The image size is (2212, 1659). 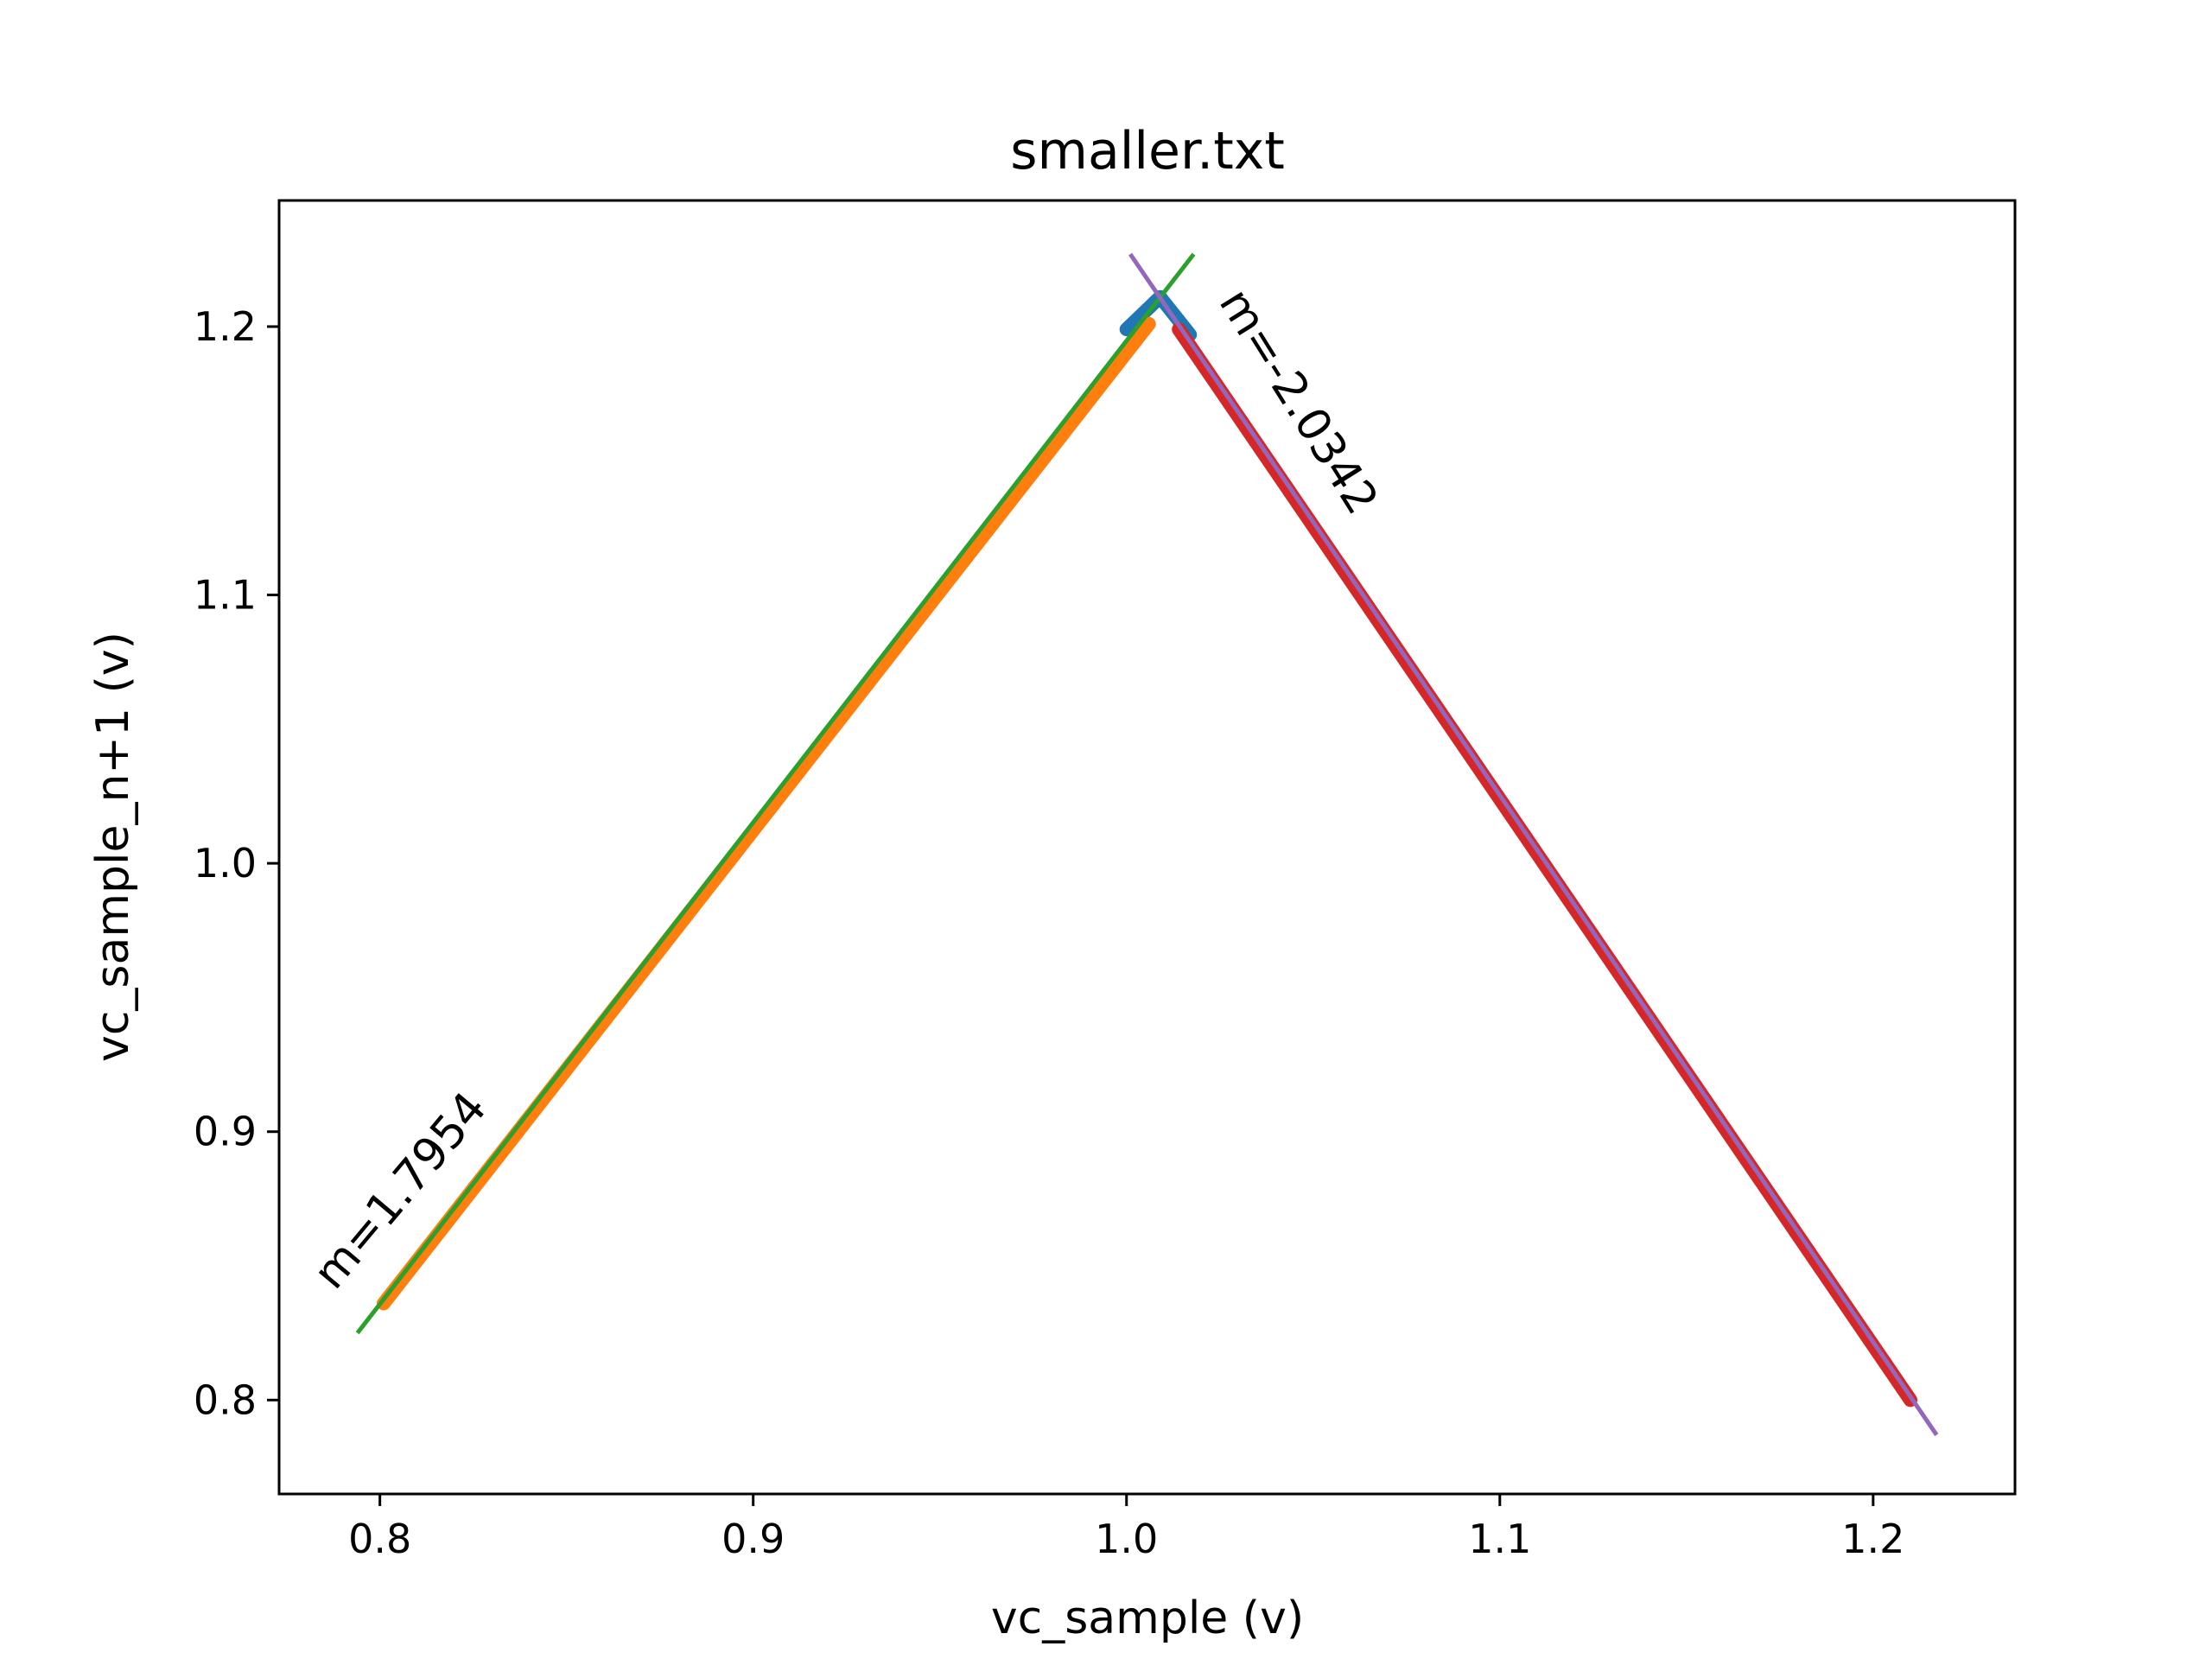 What do you see at coordinates (1499, 1539) in the screenshot?
I see `x-tick-label-3: 1.1` at bounding box center [1499, 1539].